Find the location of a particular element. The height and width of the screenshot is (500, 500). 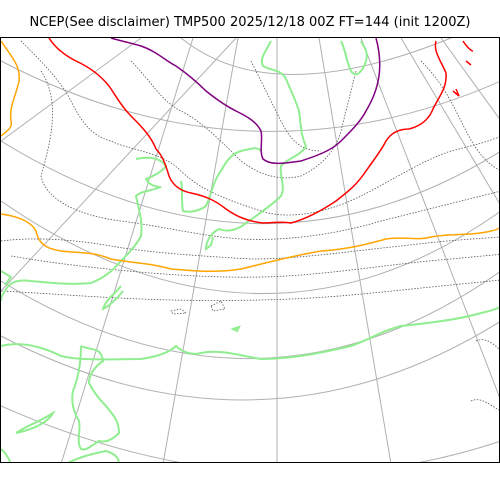

isotherm-purple is located at coordinates (245, 101).